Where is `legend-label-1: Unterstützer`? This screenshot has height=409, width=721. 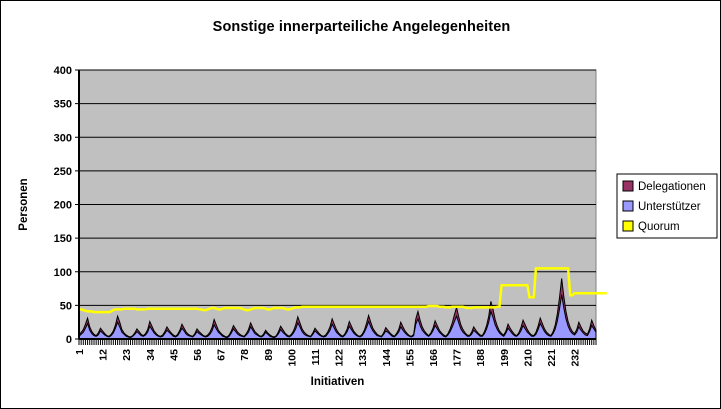 legend-label-1: Unterstützer is located at coordinates (669, 207).